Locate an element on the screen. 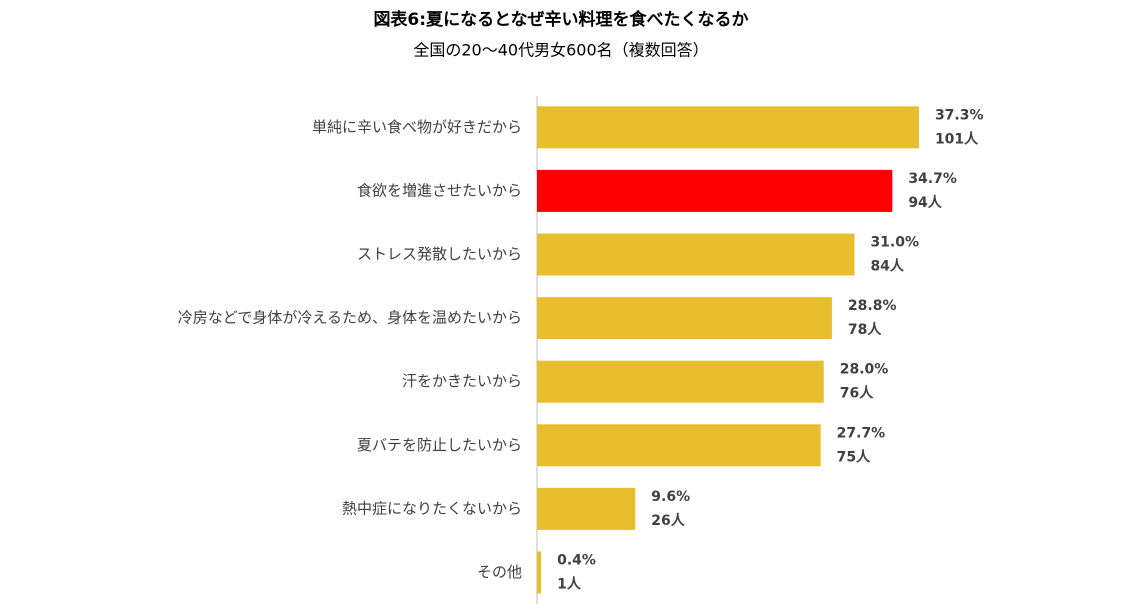 This screenshot has width=1122, height=609. count-label: 76人 is located at coordinates (857, 393).